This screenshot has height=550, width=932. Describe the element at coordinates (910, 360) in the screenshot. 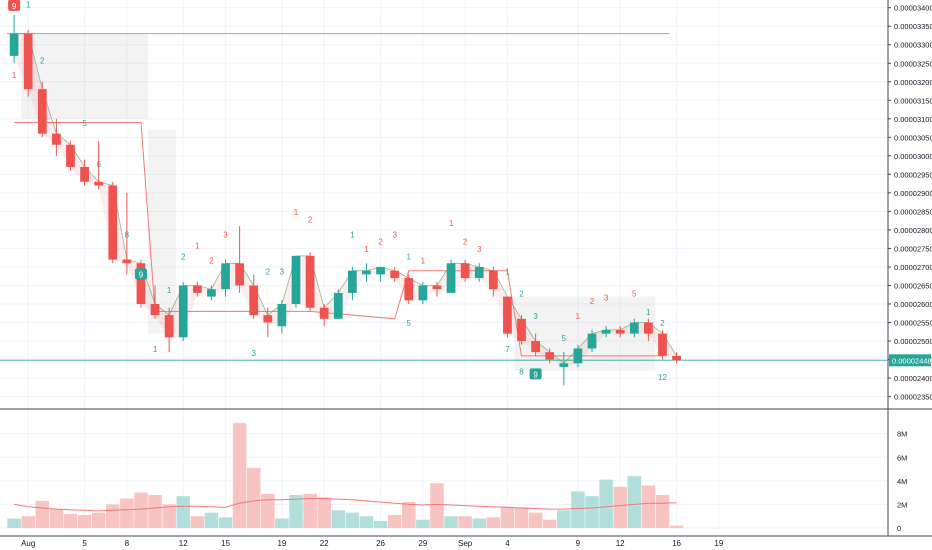

I see `last-price-tag` at that location.